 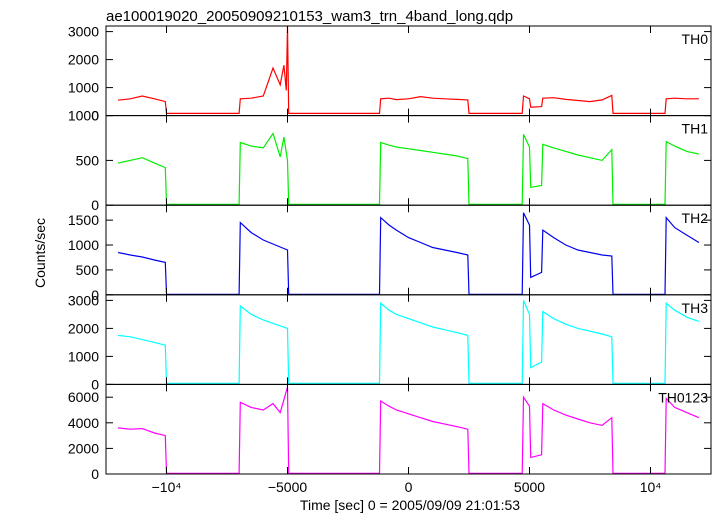 I want to click on x-axis: −10⁴ −5000 0 5000 10⁴, so click(x=407, y=487).